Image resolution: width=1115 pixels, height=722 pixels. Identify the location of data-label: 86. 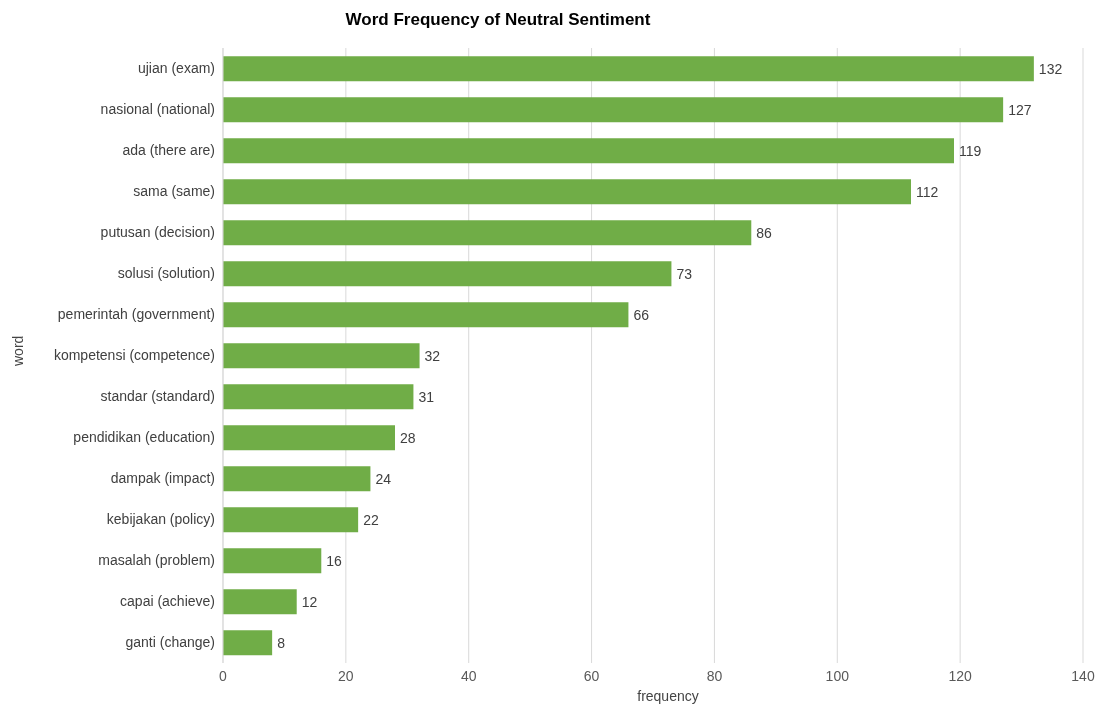
(764, 232).